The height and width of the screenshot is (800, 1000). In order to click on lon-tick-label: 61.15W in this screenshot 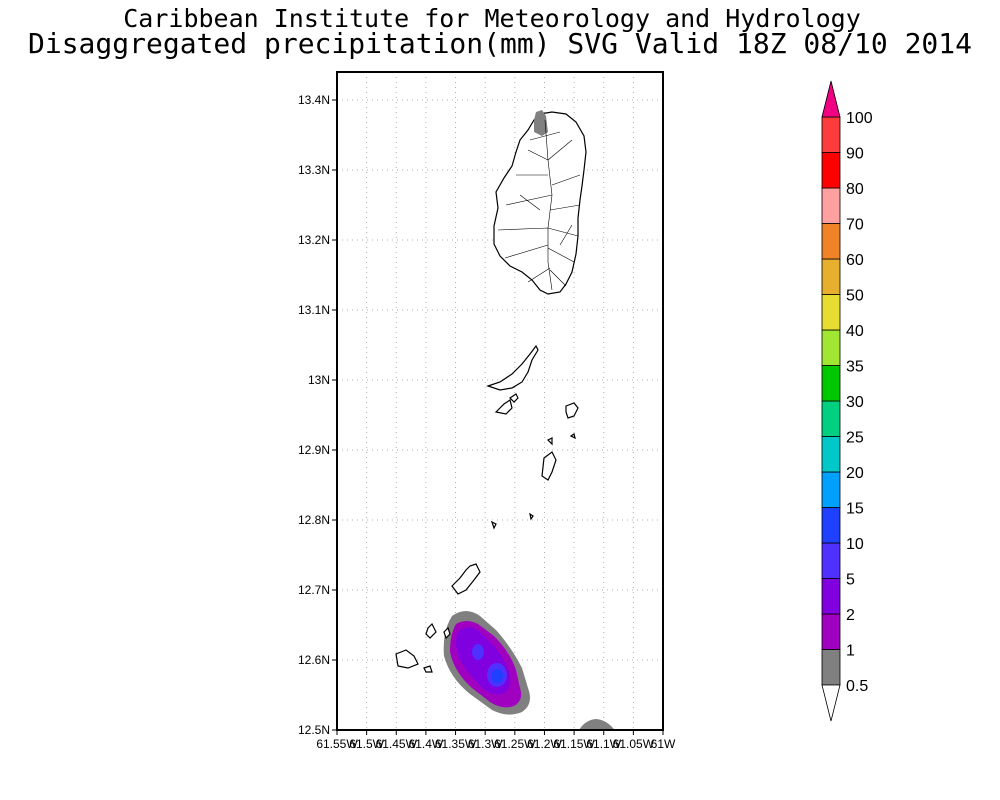, I will do `click(574, 744)`.